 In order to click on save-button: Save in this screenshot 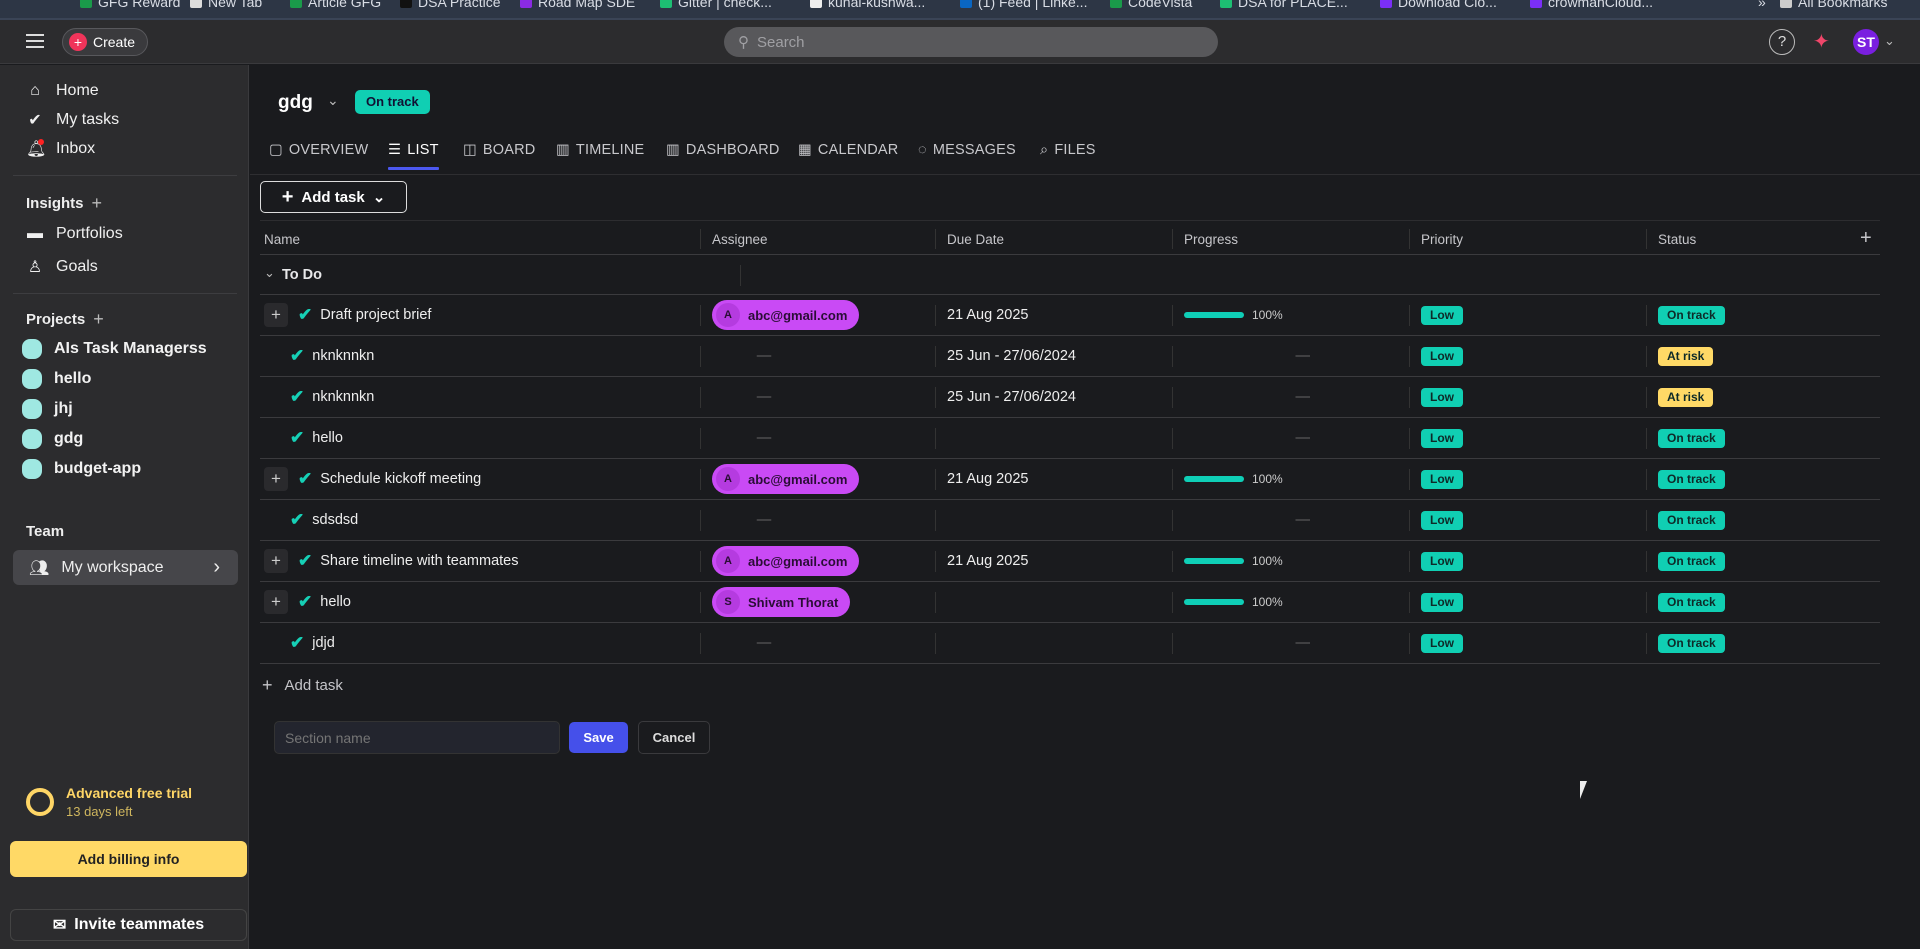, I will do `click(598, 737)`.